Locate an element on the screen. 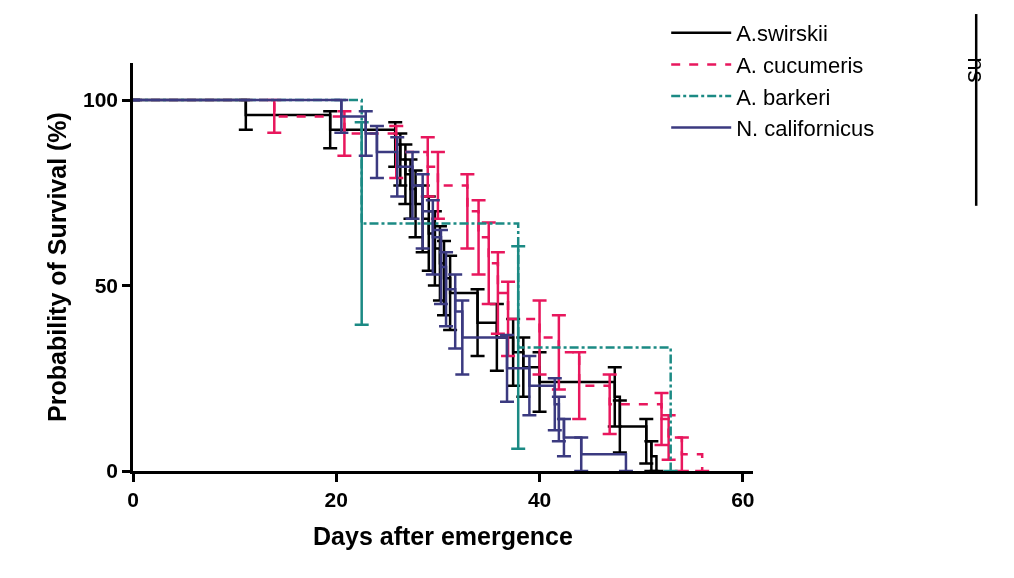 This screenshot has width=1014, height=578. y-axis-title: Probability of Survival (%) is located at coordinates (56, 267).